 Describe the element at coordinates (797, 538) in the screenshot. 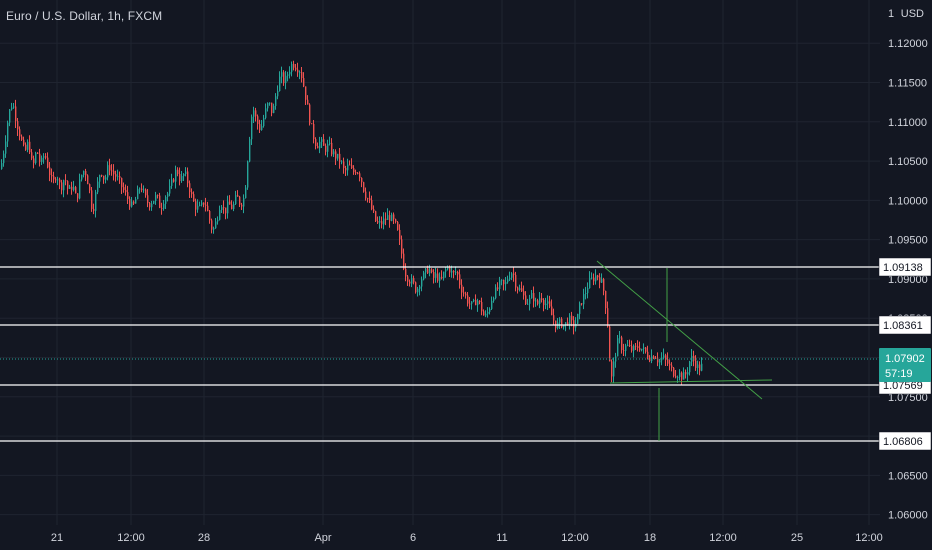

I see `time-tick-label: 25` at that location.